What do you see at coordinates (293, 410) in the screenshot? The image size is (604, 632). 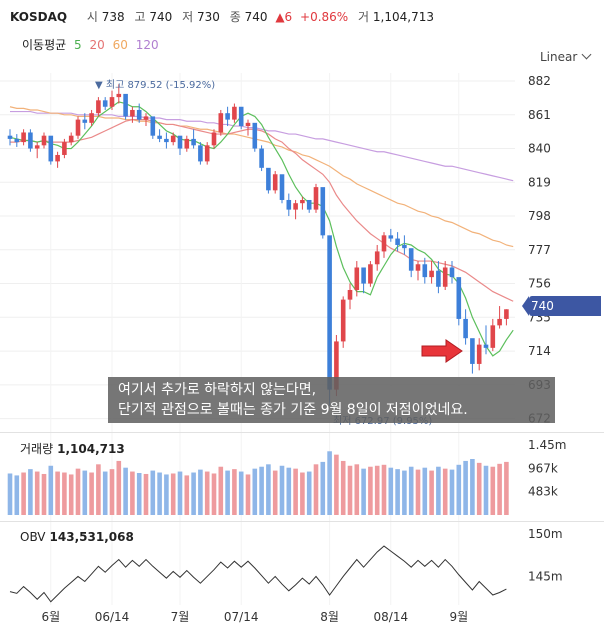 I see `caption-line-2: 단기적 관점으로 볼때는 종가 기준 9월 8일이 저점이었네요.` at bounding box center [293, 410].